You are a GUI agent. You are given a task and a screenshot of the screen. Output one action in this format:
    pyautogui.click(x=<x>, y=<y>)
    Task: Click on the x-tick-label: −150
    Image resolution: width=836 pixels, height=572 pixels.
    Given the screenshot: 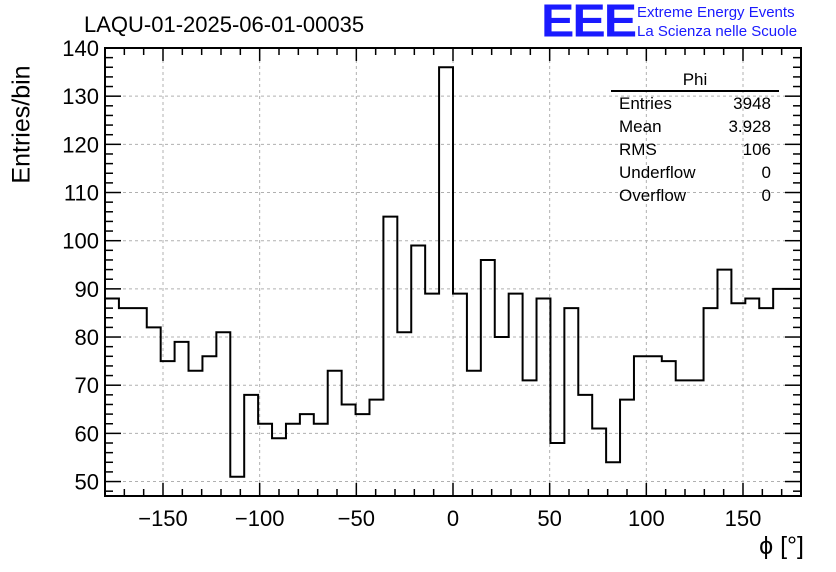 What is the action you would take?
    pyautogui.click(x=163, y=518)
    